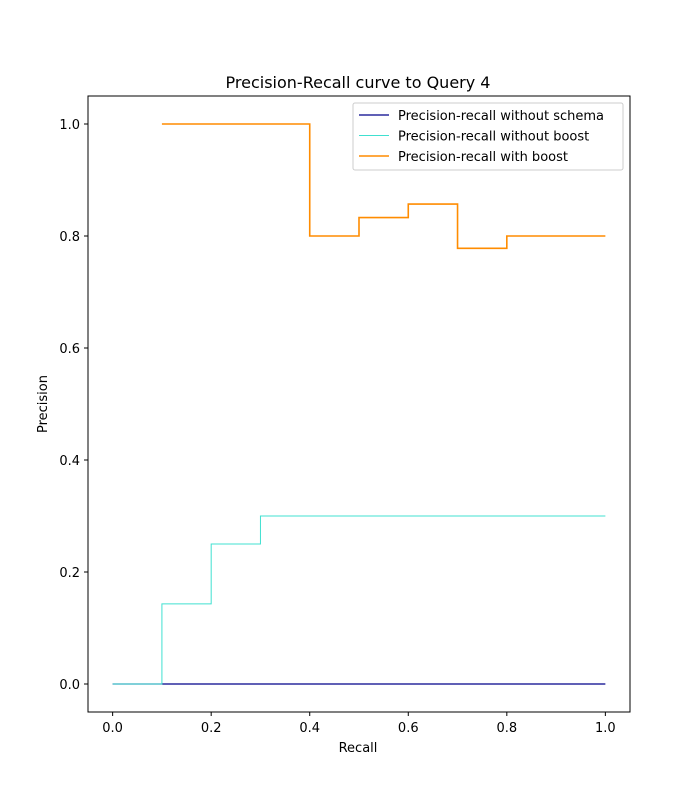  What do you see at coordinates (309, 728) in the screenshot?
I see `x-tick-label: 0.4` at bounding box center [309, 728].